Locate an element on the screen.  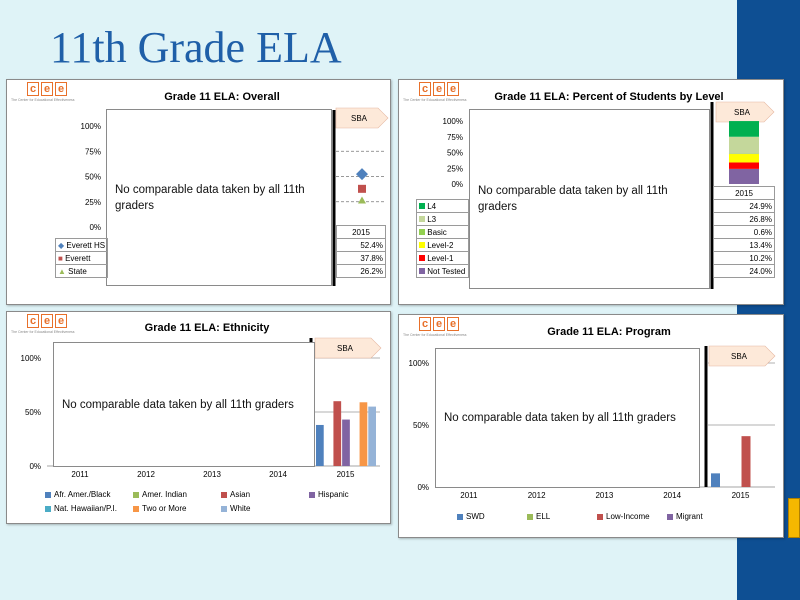
chart-title: Grade 11 ELA: Ethnicity is located at coordinates (207, 328).